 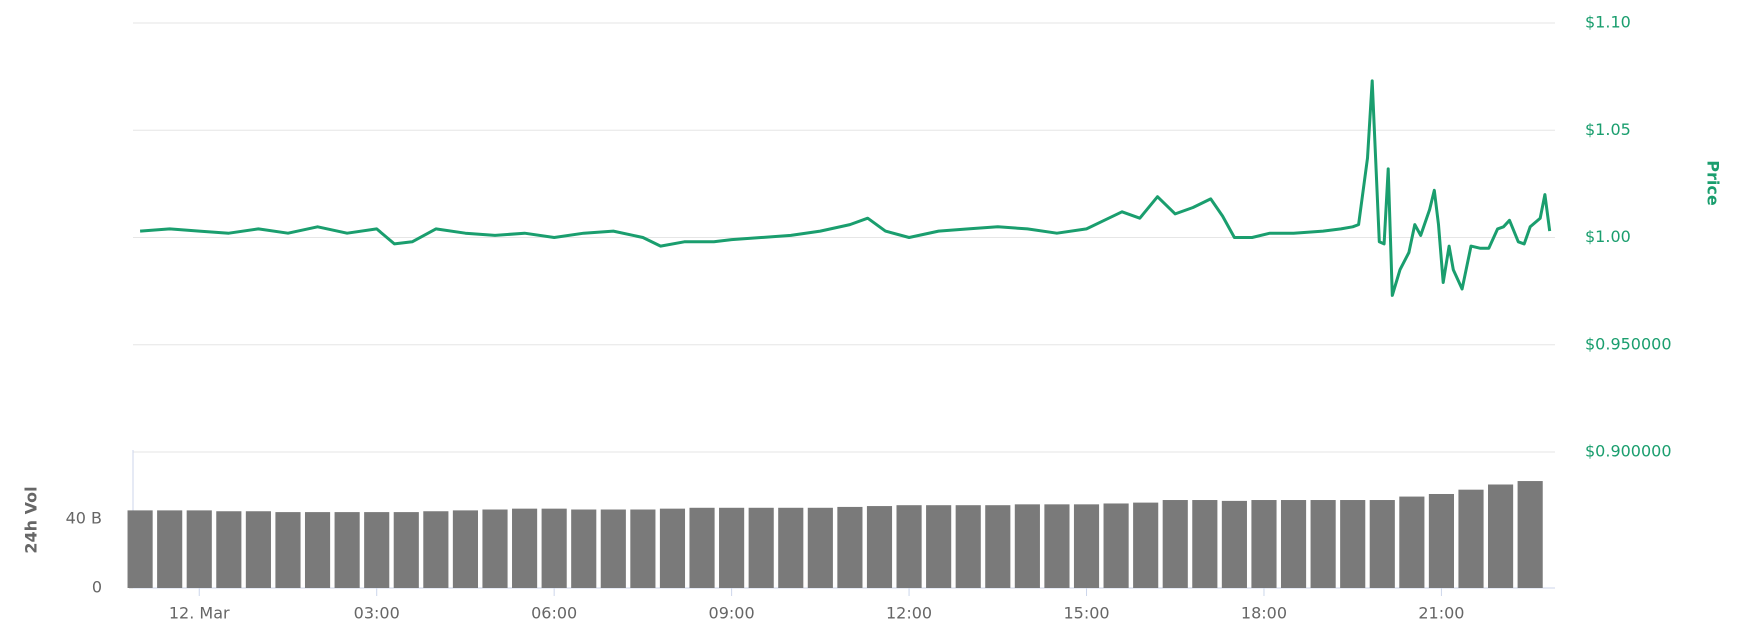 What do you see at coordinates (84, 518) in the screenshot?
I see `y-tick-label: 40 B` at bounding box center [84, 518].